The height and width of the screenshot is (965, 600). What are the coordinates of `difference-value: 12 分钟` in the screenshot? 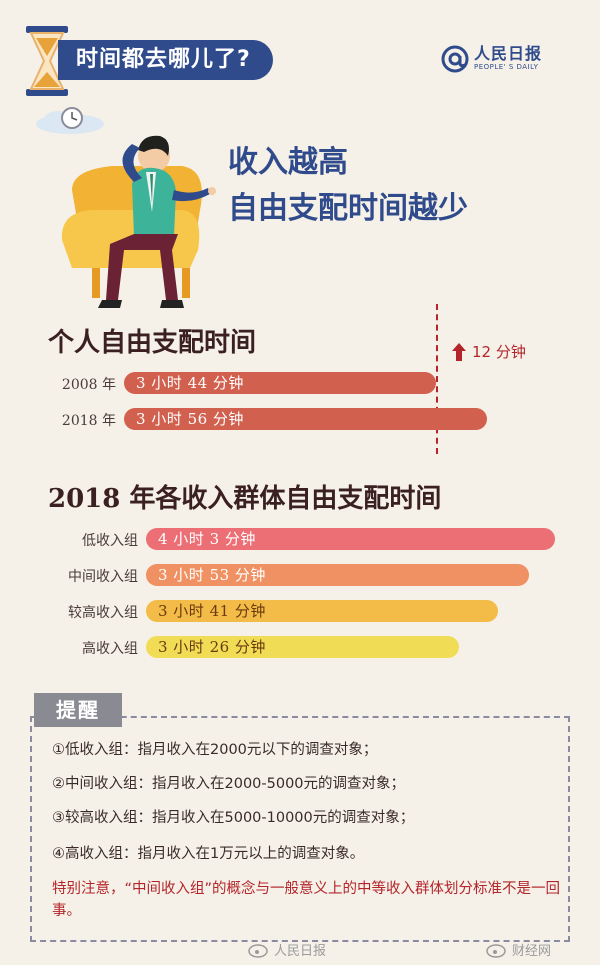 It's located at (499, 352).